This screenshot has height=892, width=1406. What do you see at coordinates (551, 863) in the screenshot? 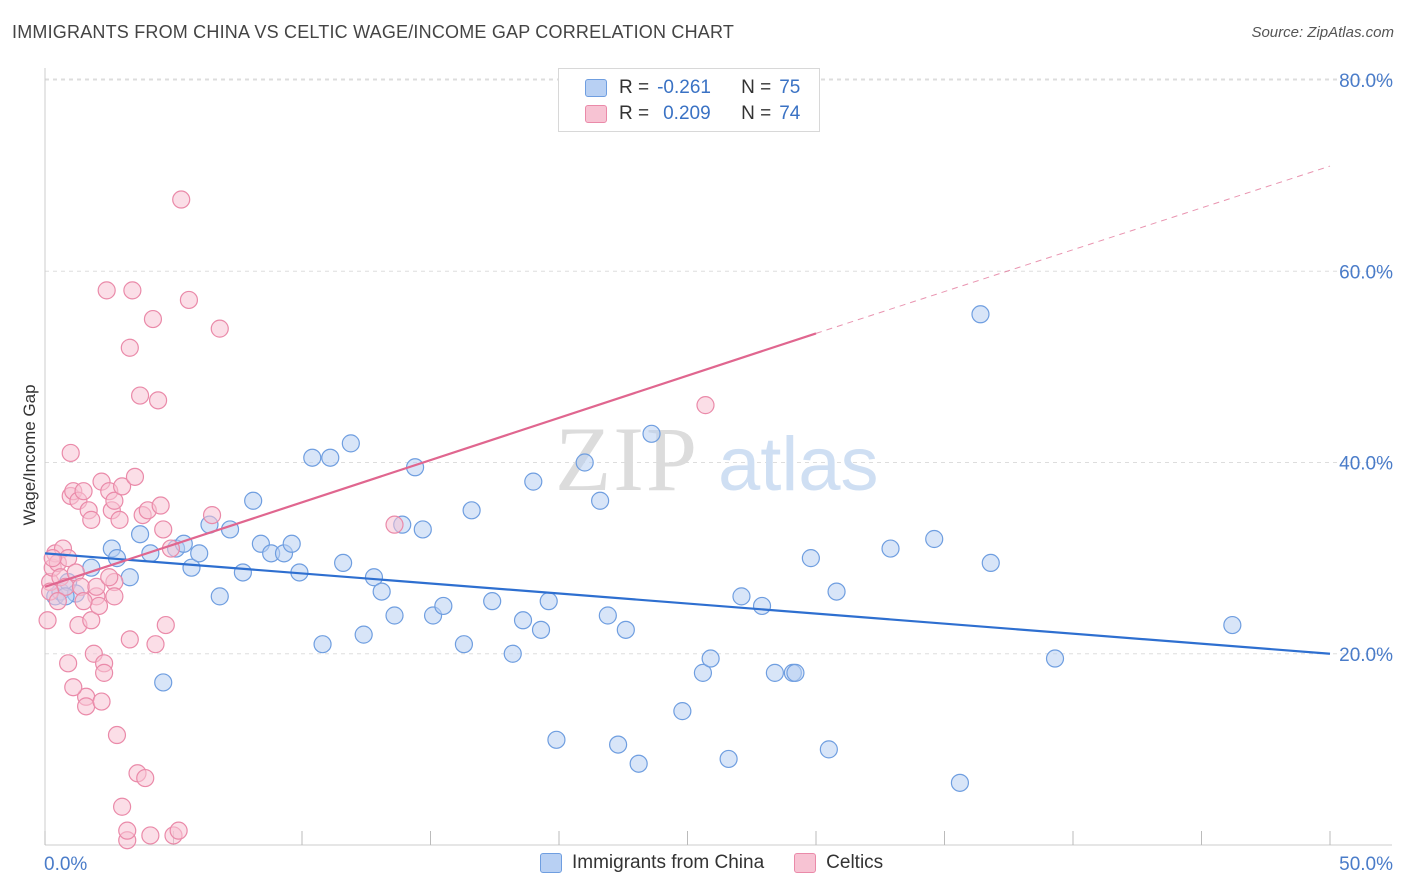
I see `series-swatch-china` at bounding box center [551, 863].